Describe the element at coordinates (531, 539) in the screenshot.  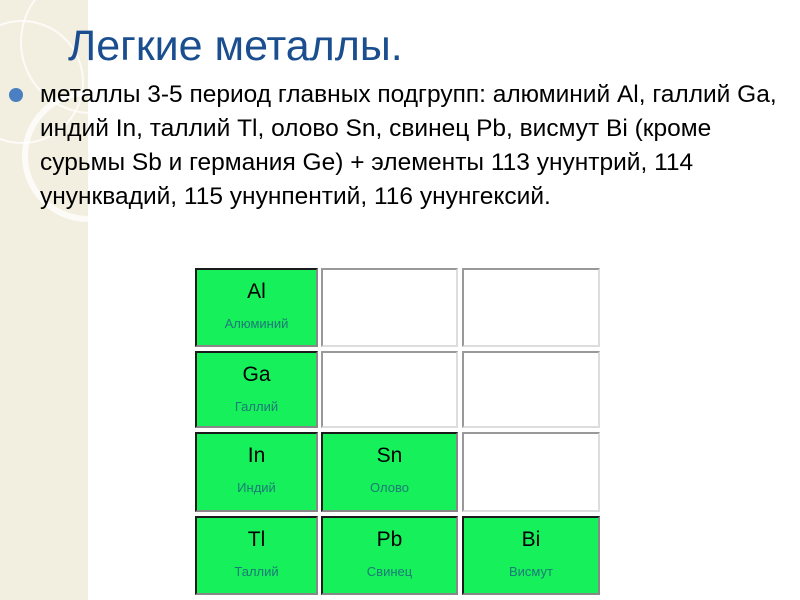
I see `element-symbol: Bi` at that location.